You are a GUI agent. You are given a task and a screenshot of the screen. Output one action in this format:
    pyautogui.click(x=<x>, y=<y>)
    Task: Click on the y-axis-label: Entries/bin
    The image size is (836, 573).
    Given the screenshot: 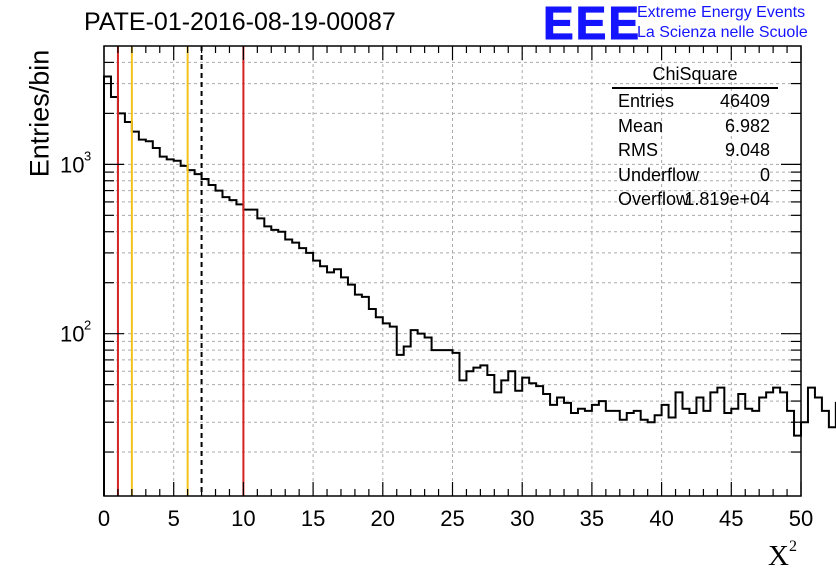 What is the action you would take?
    pyautogui.click(x=39, y=113)
    